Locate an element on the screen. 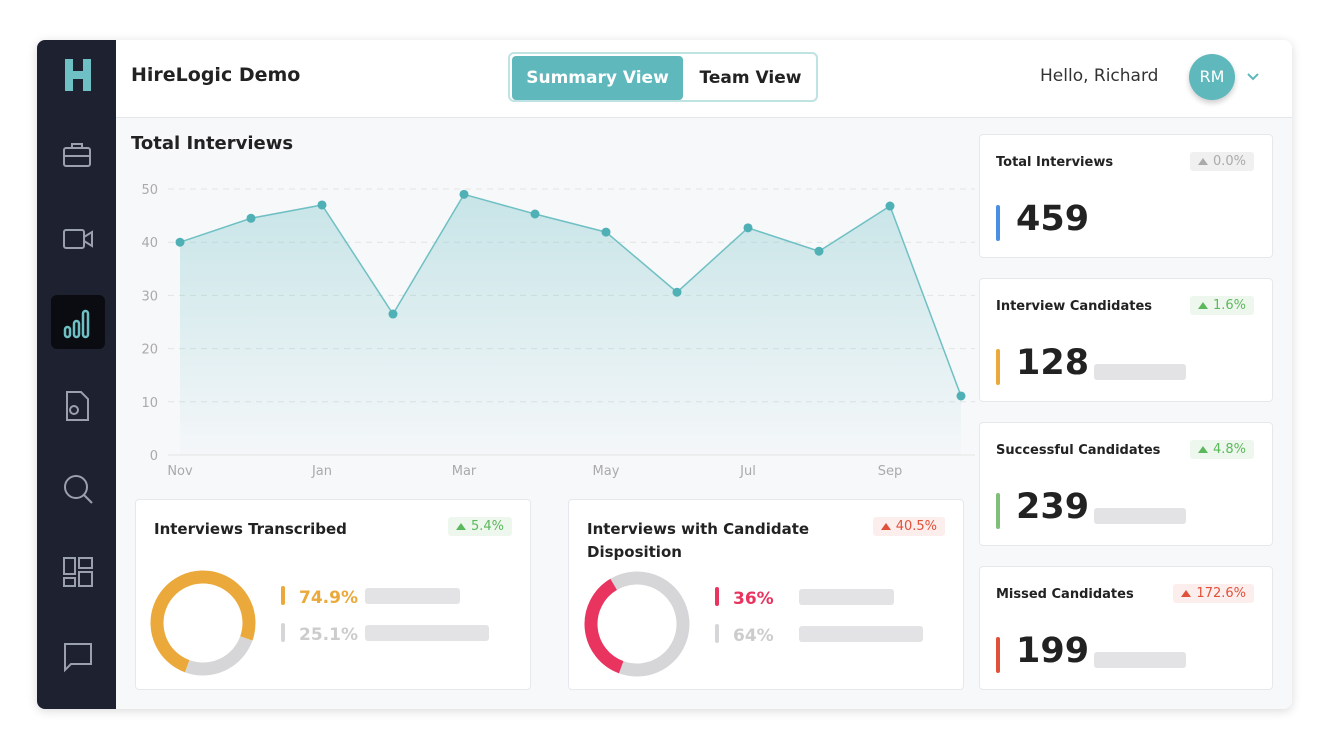  dashboard-icon is located at coordinates (78, 572).